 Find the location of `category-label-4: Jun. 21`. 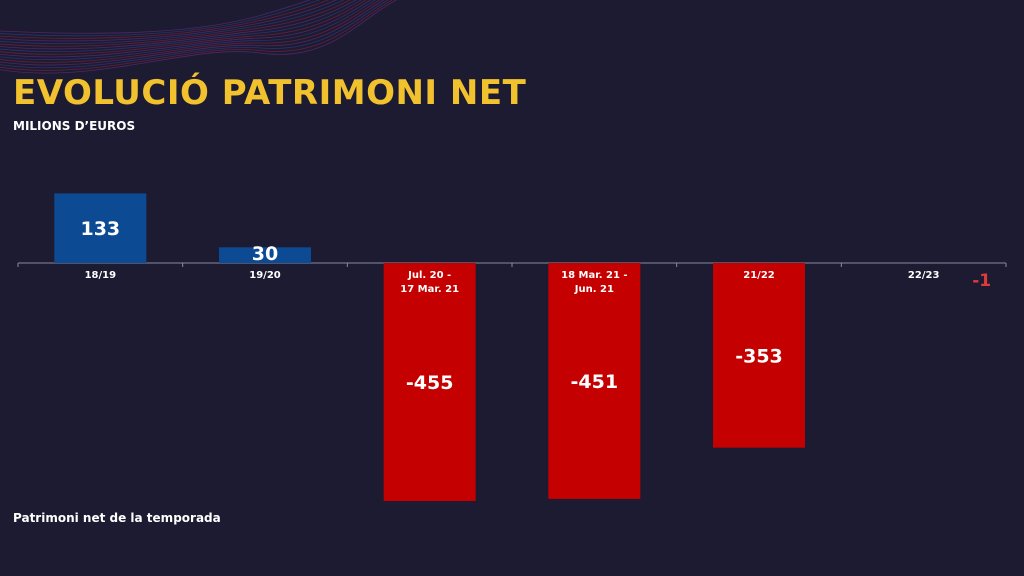

category-label-4: Jun. 21 is located at coordinates (594, 289).